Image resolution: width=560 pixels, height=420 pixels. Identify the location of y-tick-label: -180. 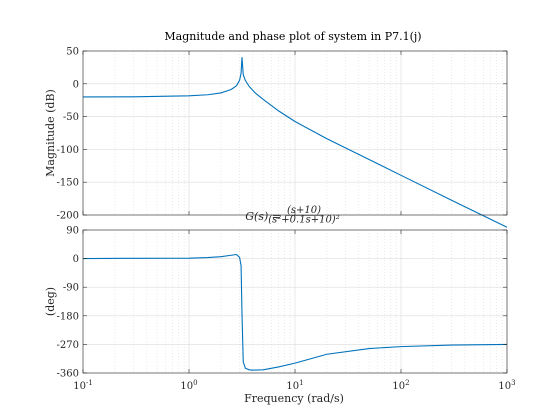
(68, 316).